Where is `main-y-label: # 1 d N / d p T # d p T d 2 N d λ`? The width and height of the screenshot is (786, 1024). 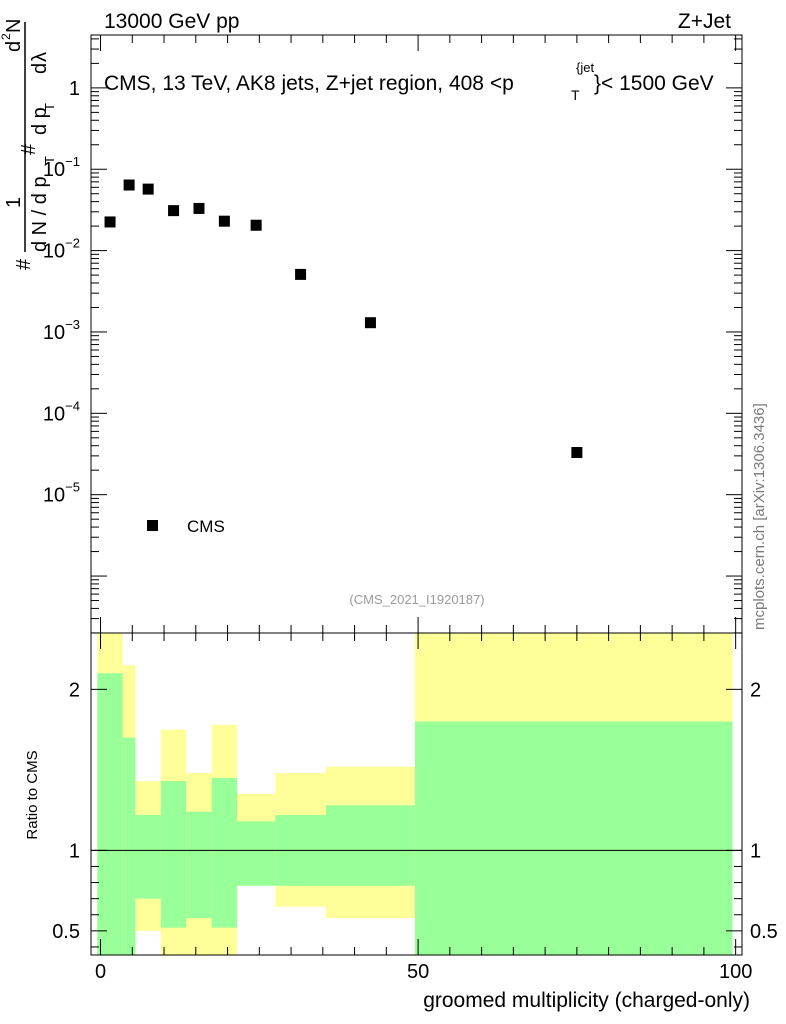 main-y-label: # 1 d N / d p T # d p T d 2 N d λ is located at coordinates (28, 144).